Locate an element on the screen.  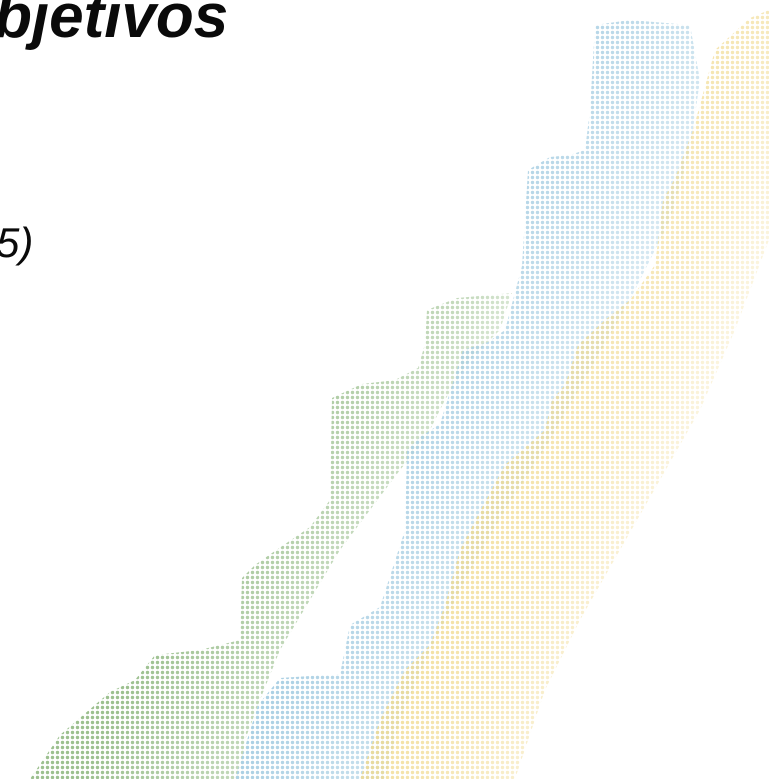
slide-subheading: 5) is located at coordinates (17, 242).